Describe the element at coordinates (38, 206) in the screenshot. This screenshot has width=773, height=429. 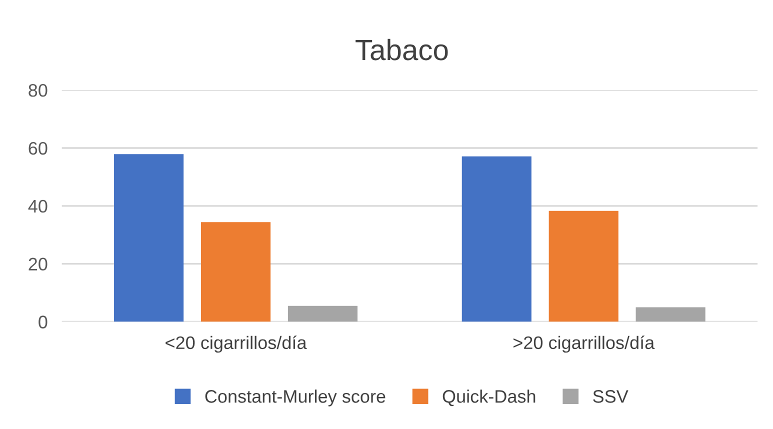
I see `y-tick-label: 40` at that location.